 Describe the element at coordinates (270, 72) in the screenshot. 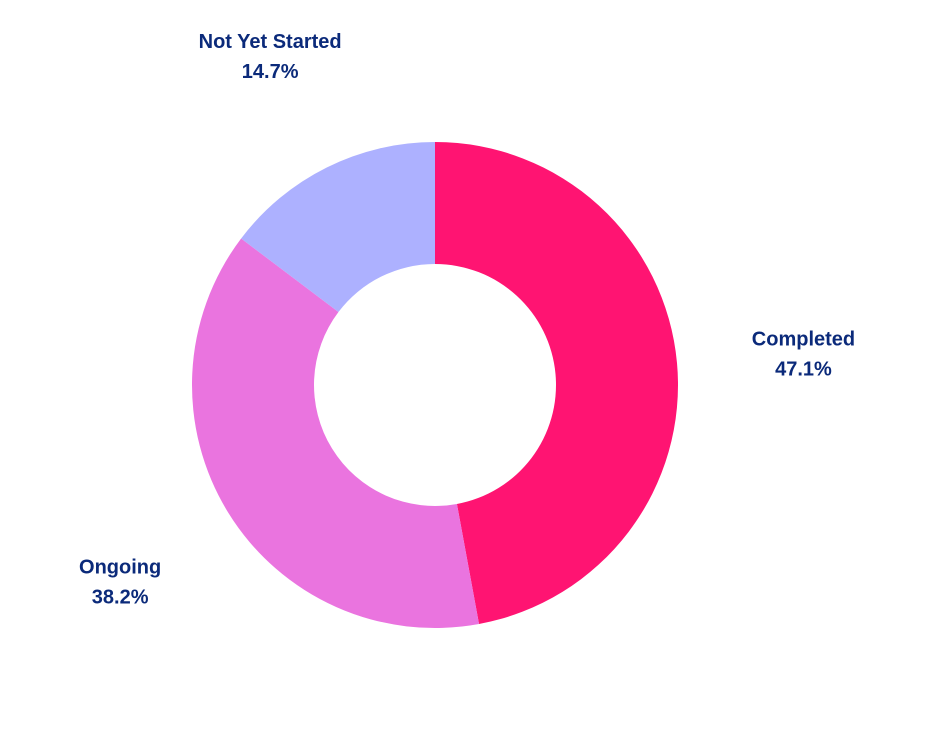

I see `slice-label-percent: 14.7%` at that location.